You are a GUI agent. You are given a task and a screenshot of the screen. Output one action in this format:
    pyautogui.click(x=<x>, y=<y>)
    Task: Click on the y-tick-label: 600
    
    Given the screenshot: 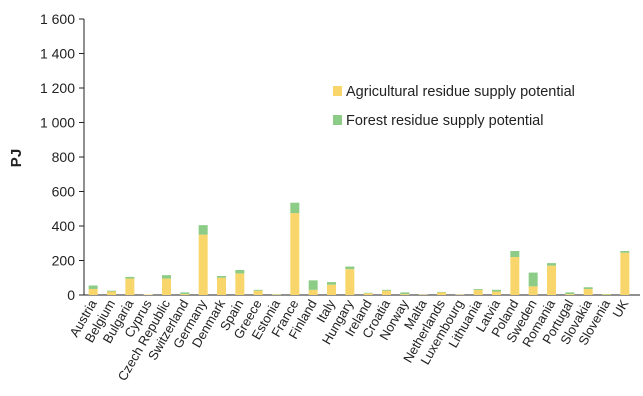 What is the action you would take?
    pyautogui.click(x=64, y=192)
    